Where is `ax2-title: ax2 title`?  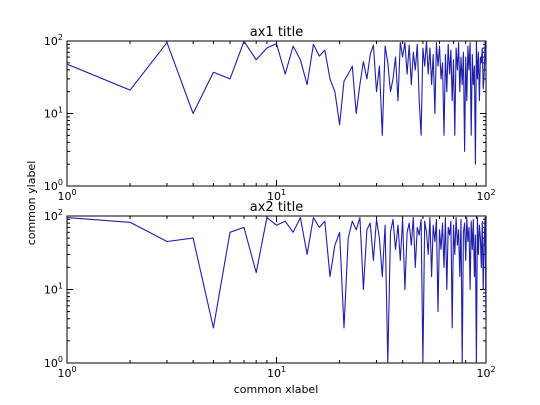 ax2-title: ax2 title is located at coordinates (276, 207).